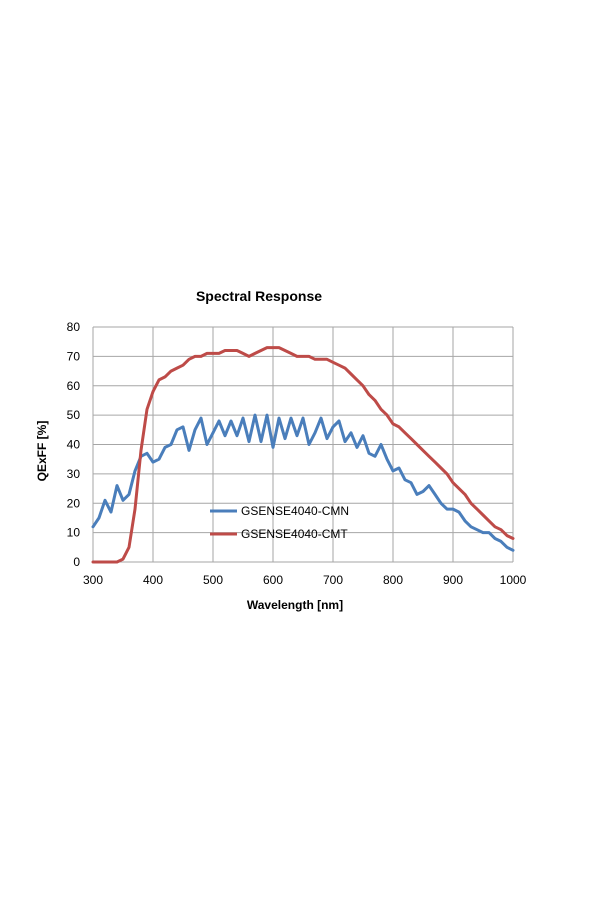 The height and width of the screenshot is (900, 600). I want to click on legend: GSENSE4040-CMN GSENSE4040-CMT, so click(279, 522).